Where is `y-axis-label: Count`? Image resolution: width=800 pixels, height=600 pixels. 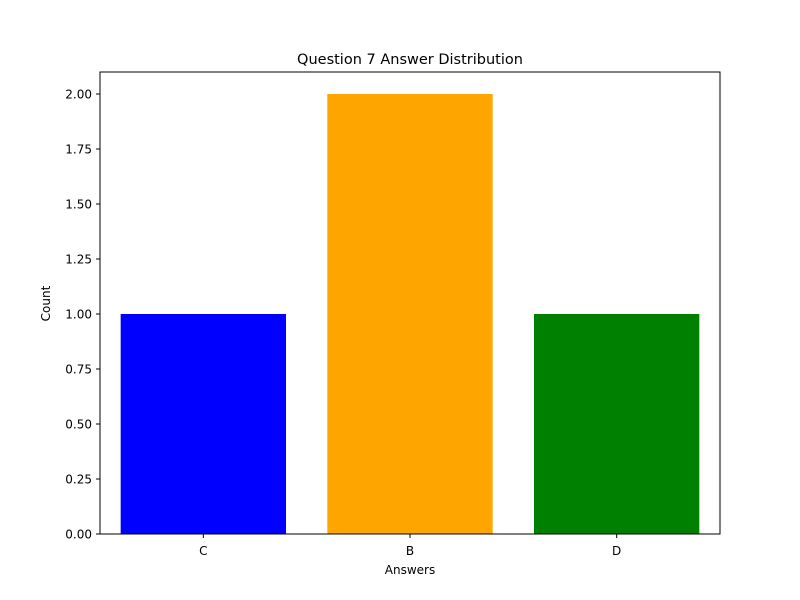 y-axis-label: Count is located at coordinates (46, 303).